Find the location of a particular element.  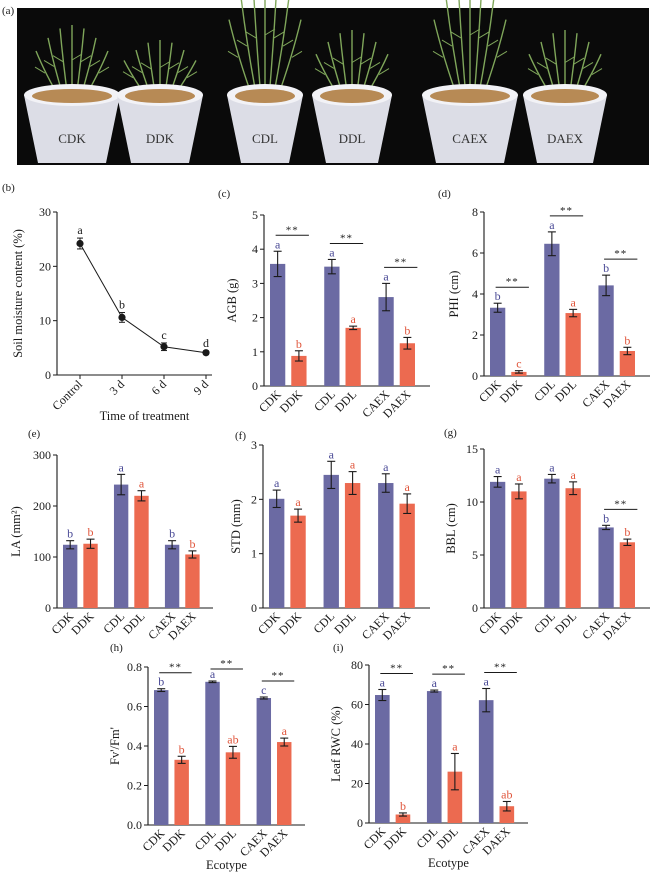

y-axis-label: Leaf RWC (%) is located at coordinates (336, 744).